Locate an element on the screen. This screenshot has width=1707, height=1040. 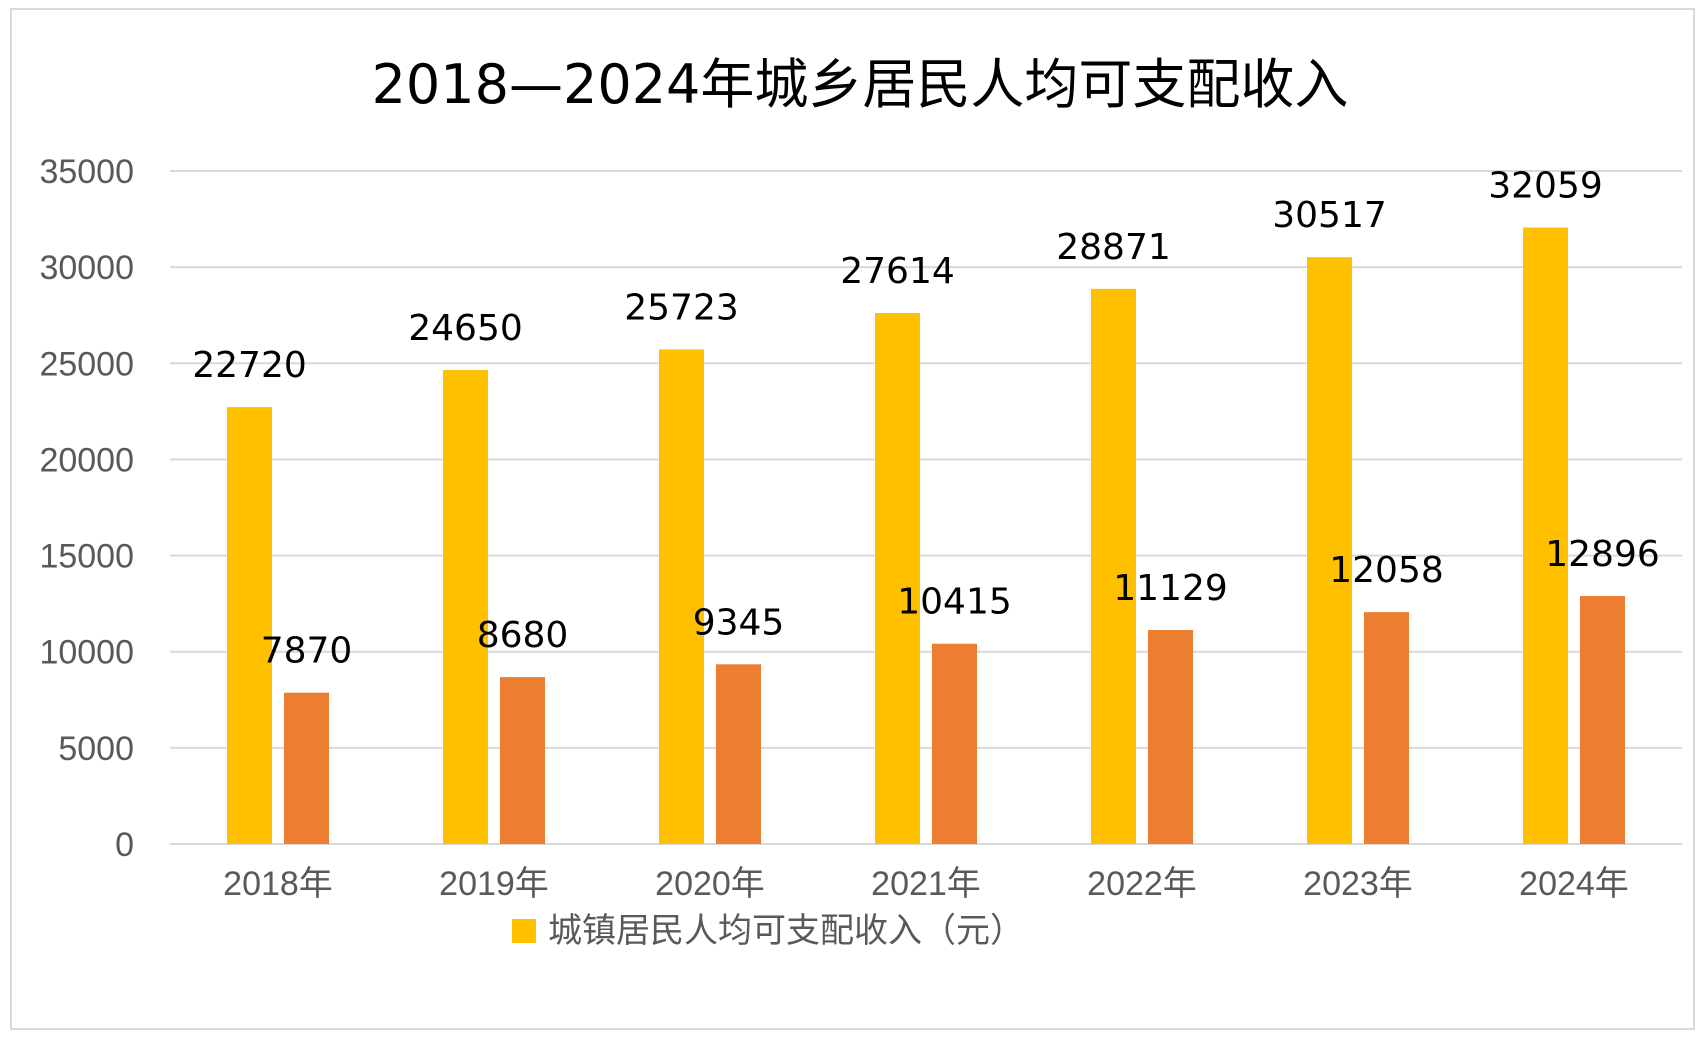
bar-series-1-2022年 is located at coordinates (1113, 566).